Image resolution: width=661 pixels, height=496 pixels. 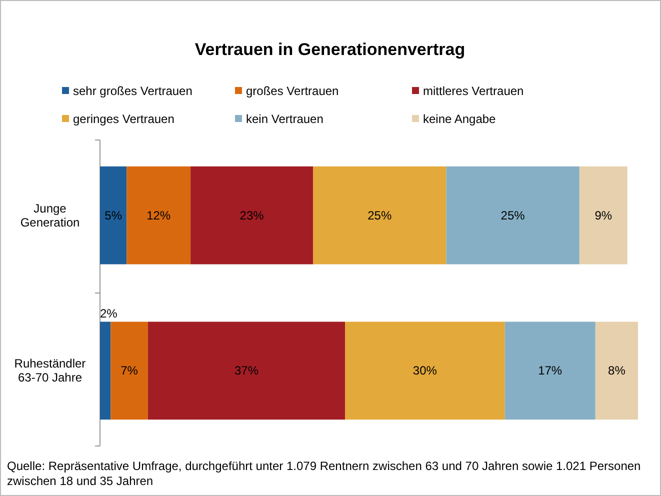 I want to click on data-label: 7%, so click(x=129, y=371).